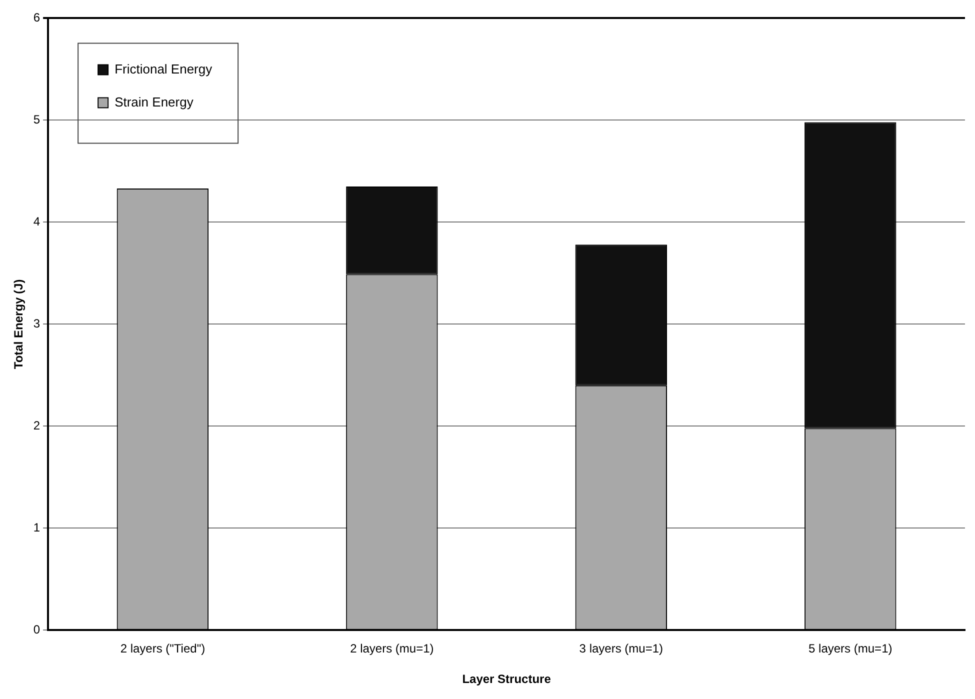 This screenshot has width=975, height=699. I want to click on y-tick-label: 6, so click(36, 17).